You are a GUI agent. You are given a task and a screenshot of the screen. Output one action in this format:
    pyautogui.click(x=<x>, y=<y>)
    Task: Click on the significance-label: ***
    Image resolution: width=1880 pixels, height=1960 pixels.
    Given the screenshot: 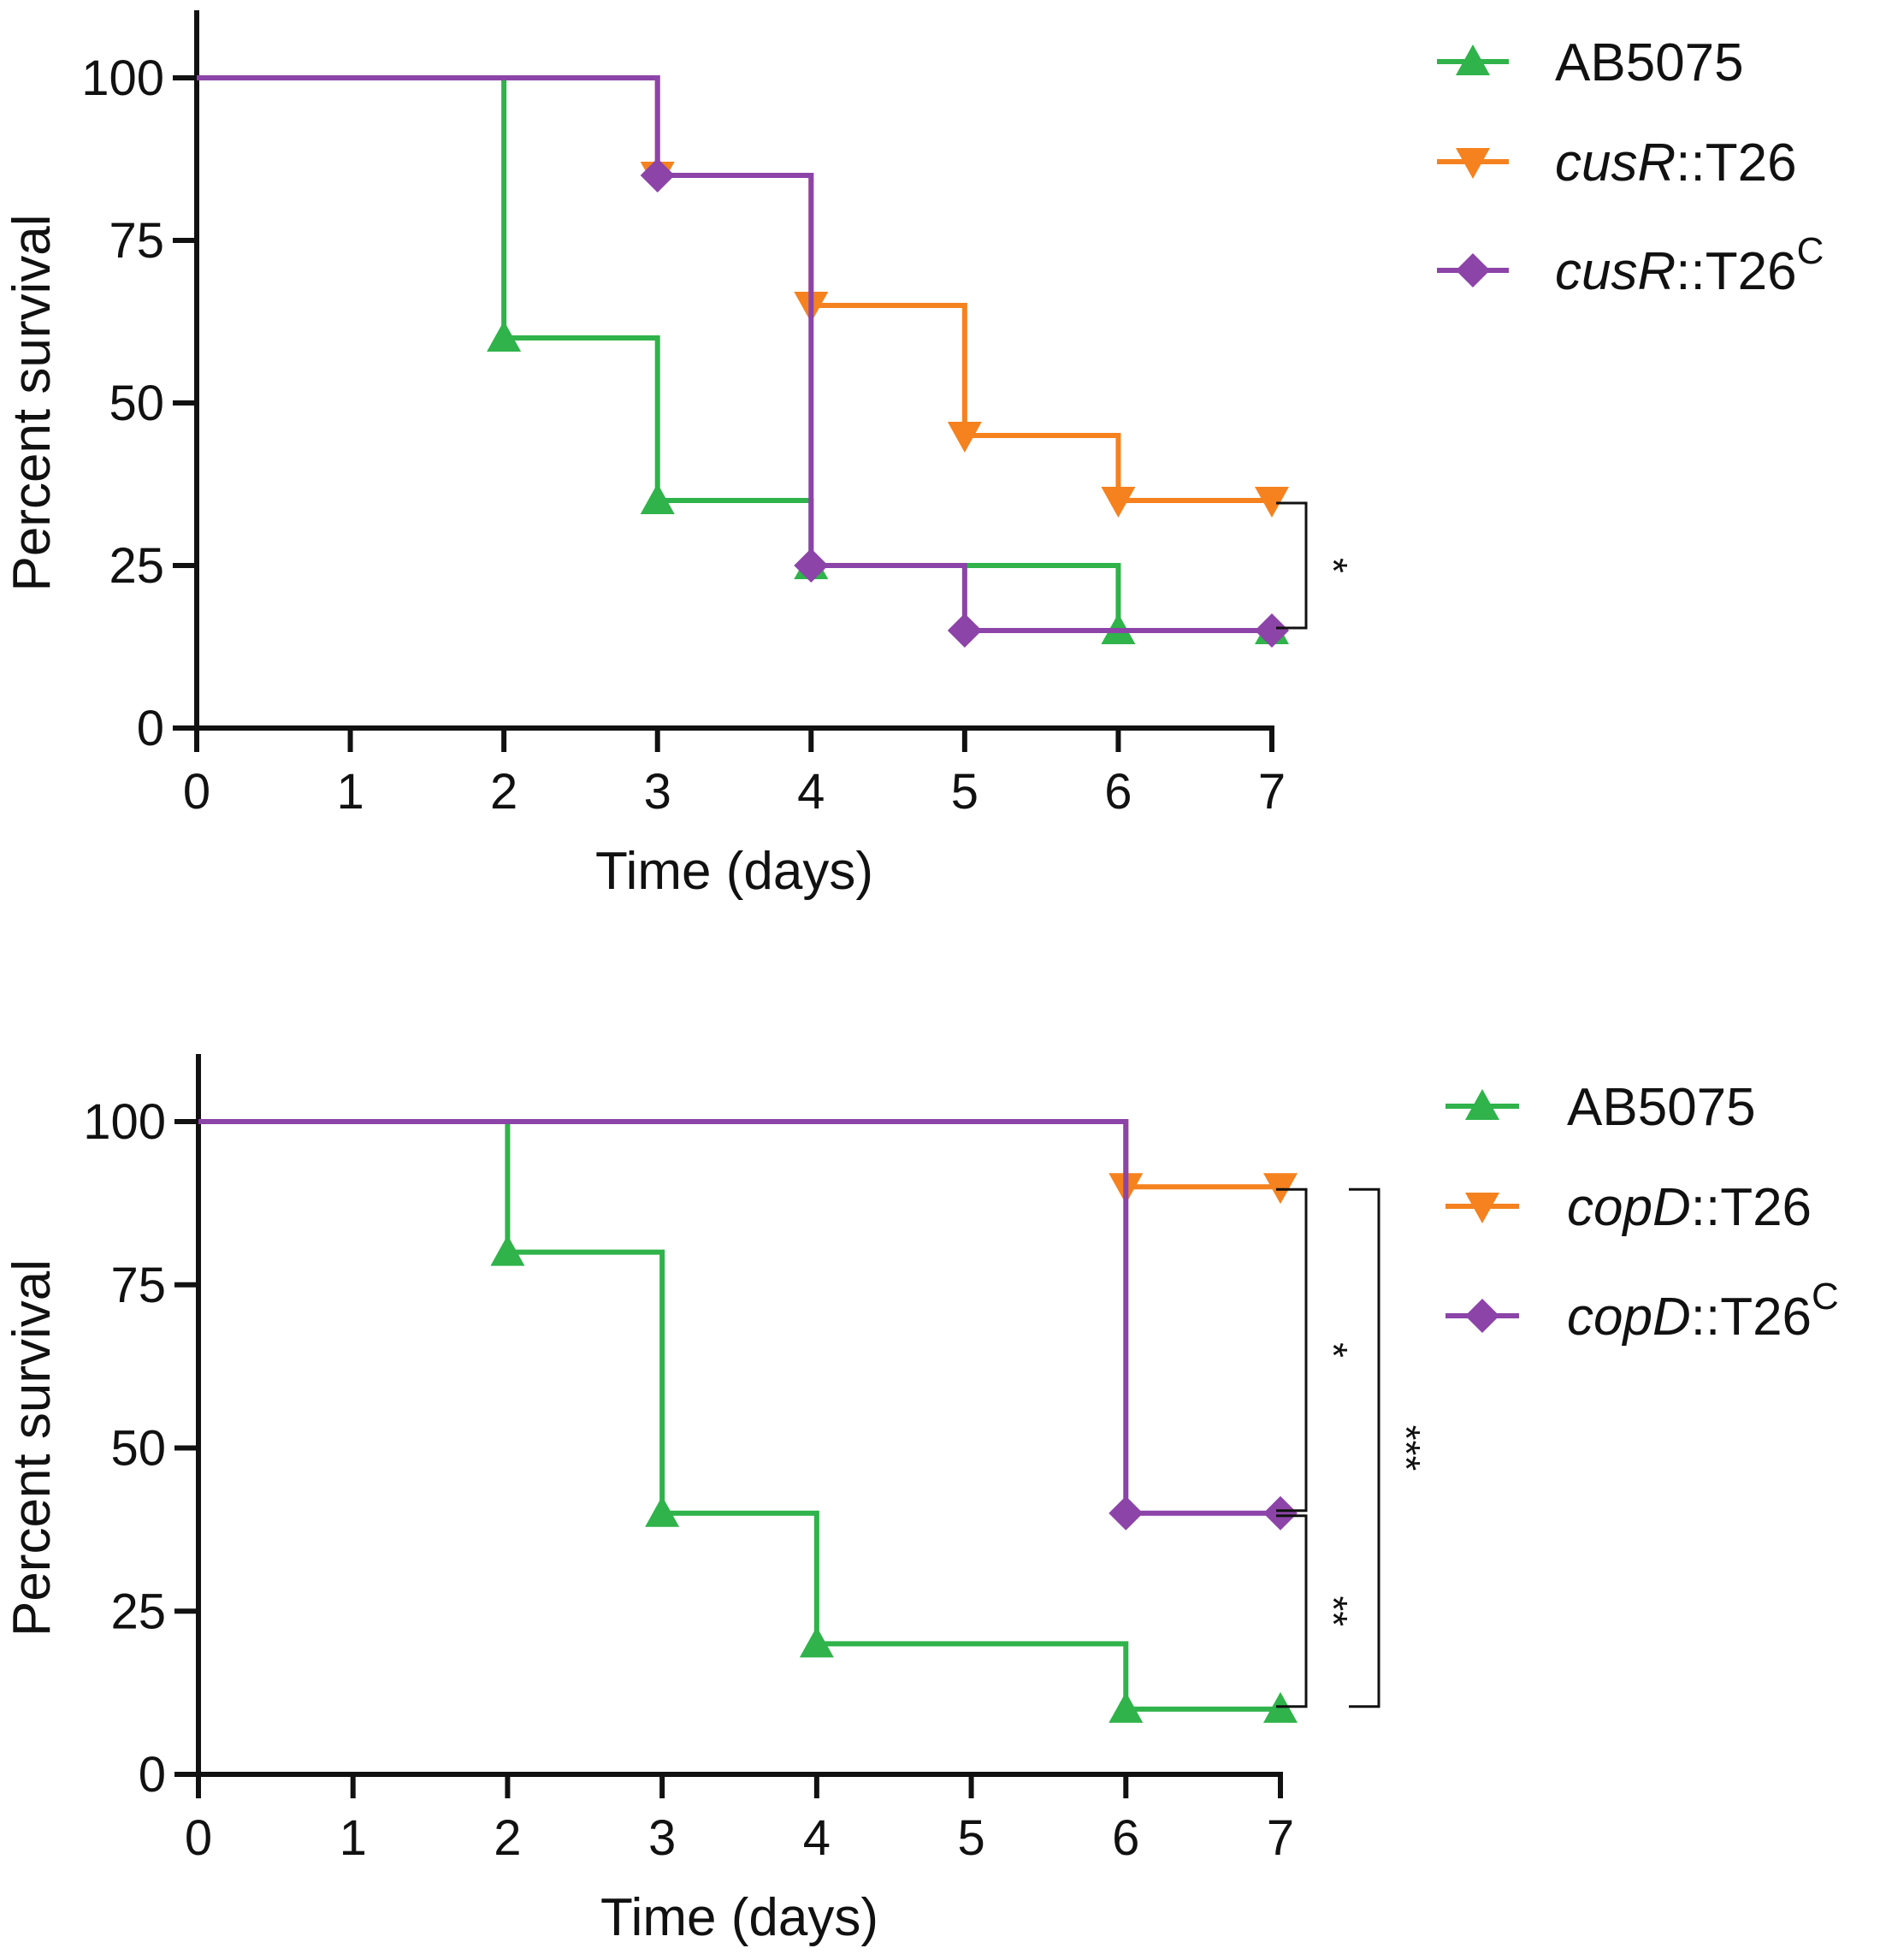 What is the action you would take?
    pyautogui.click(x=1406, y=1448)
    